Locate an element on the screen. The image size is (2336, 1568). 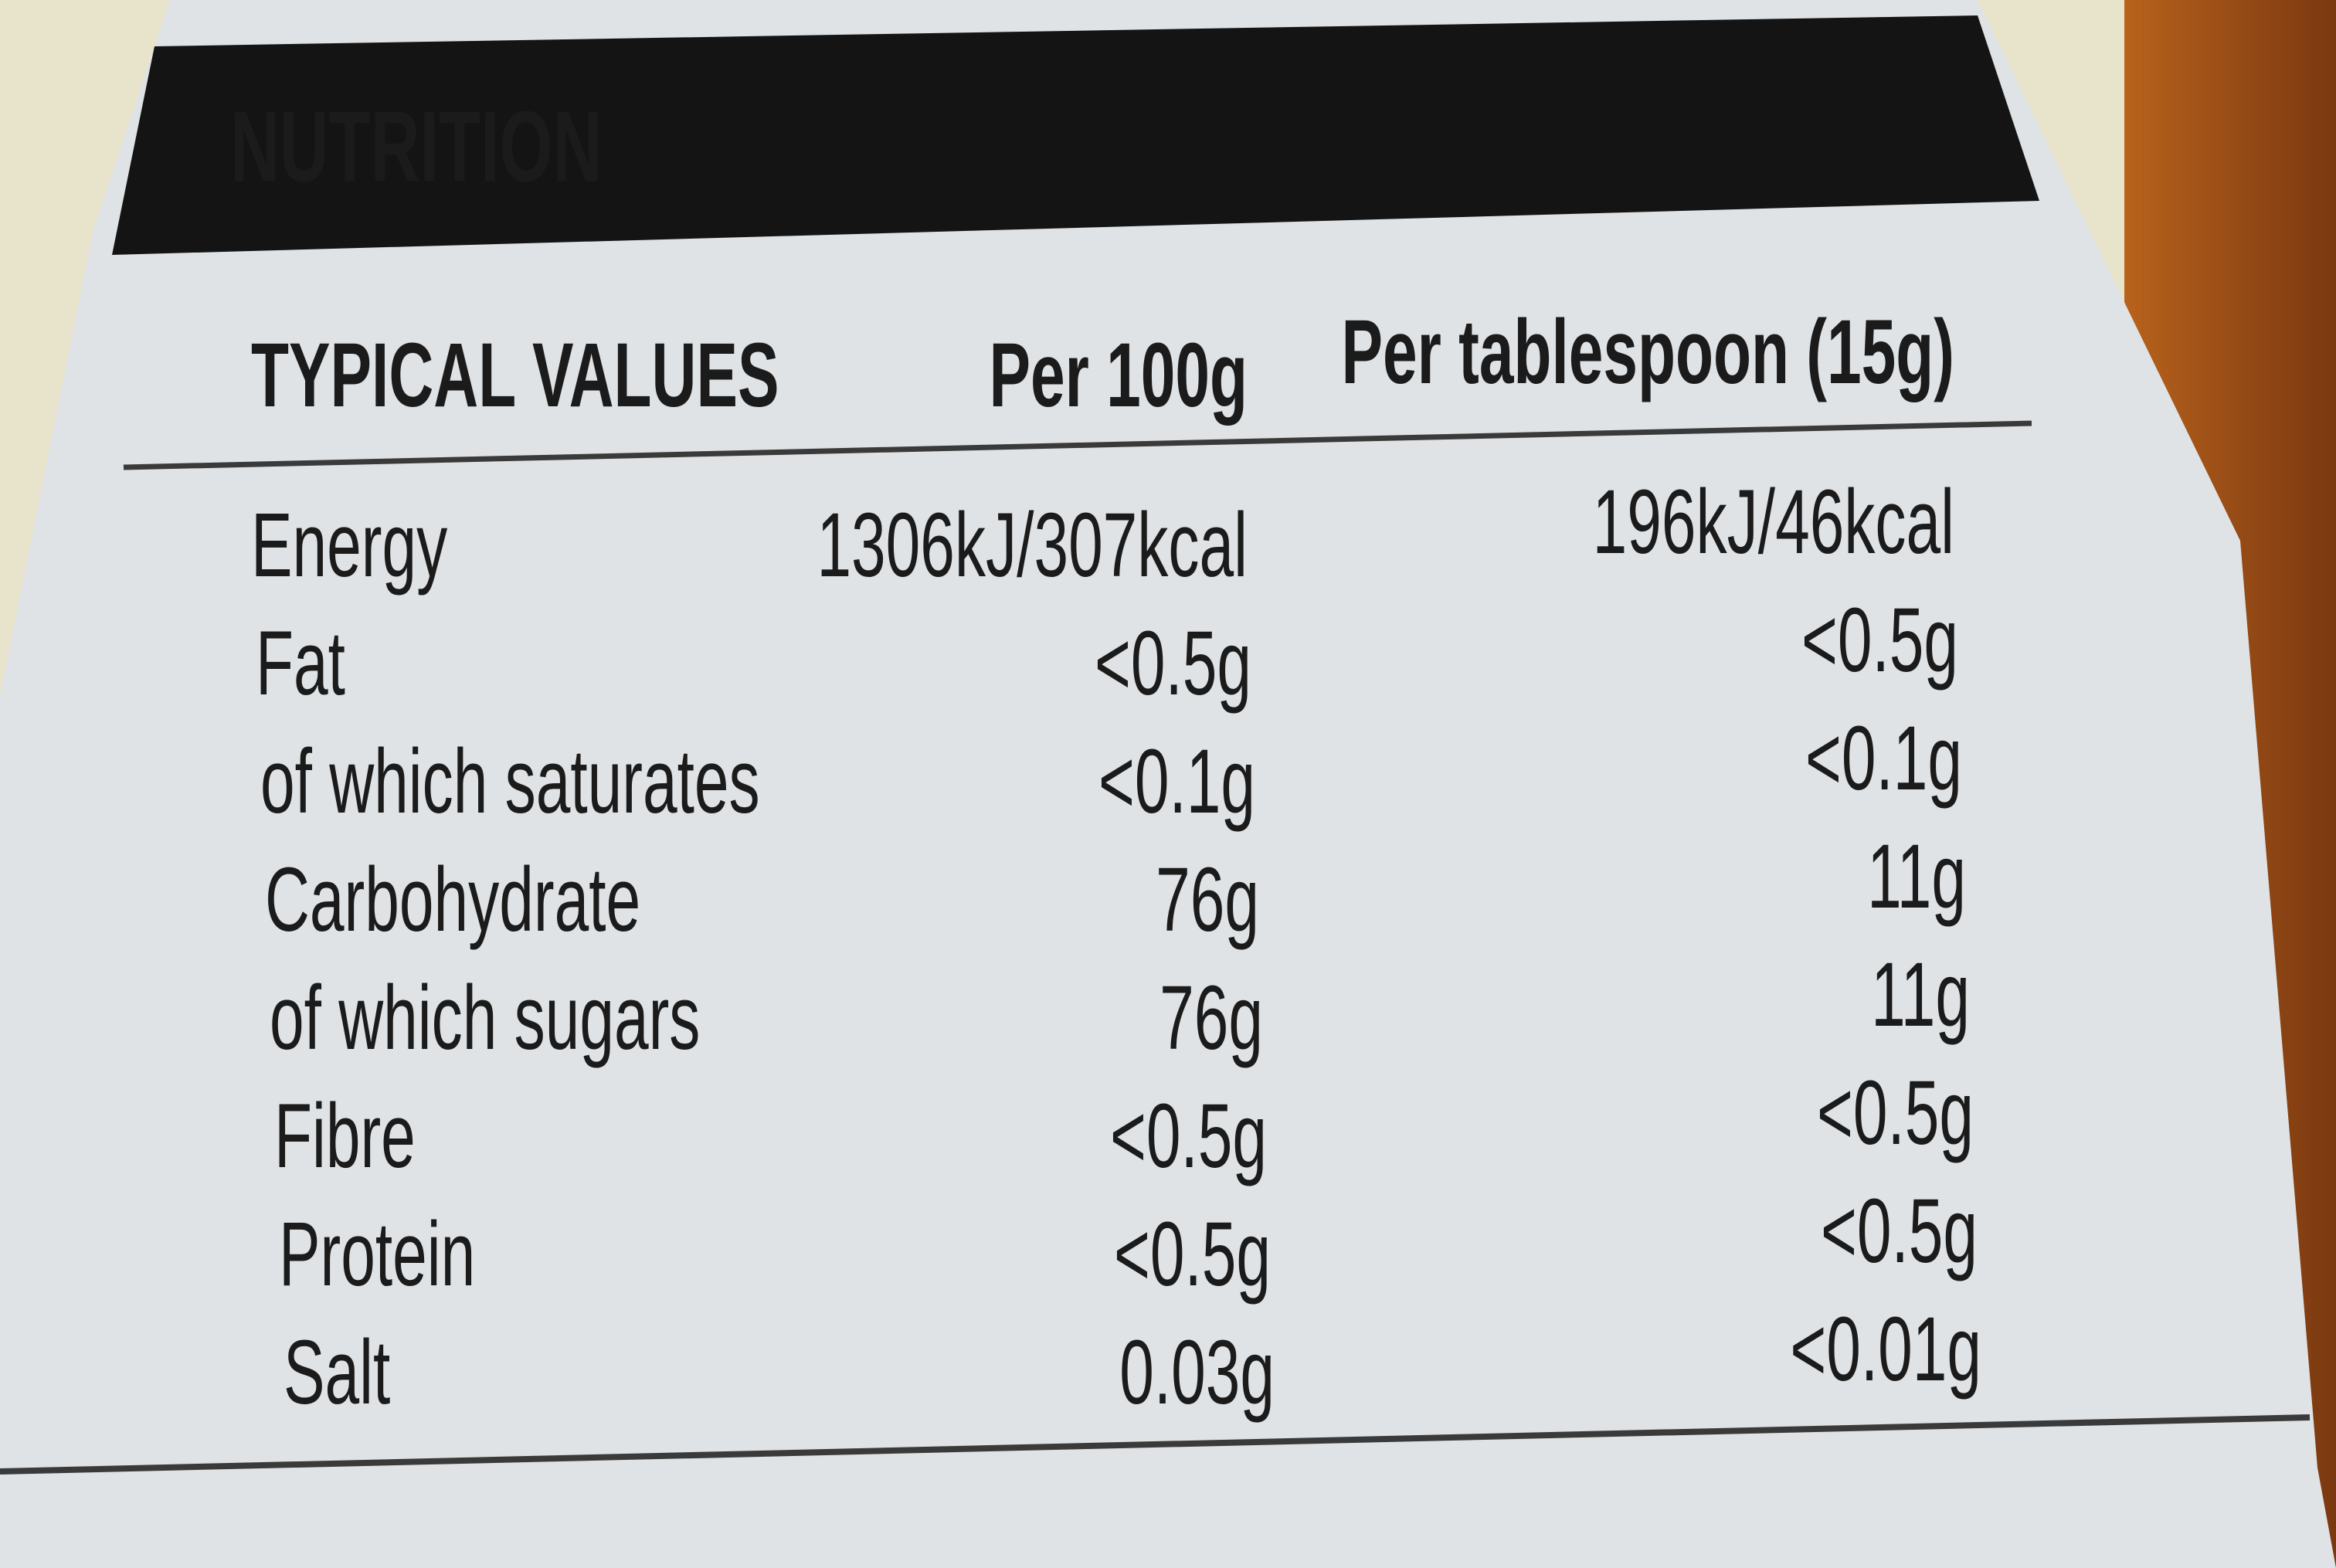
column-header: Per tablespoon (15g) is located at coordinates (1647, 352).